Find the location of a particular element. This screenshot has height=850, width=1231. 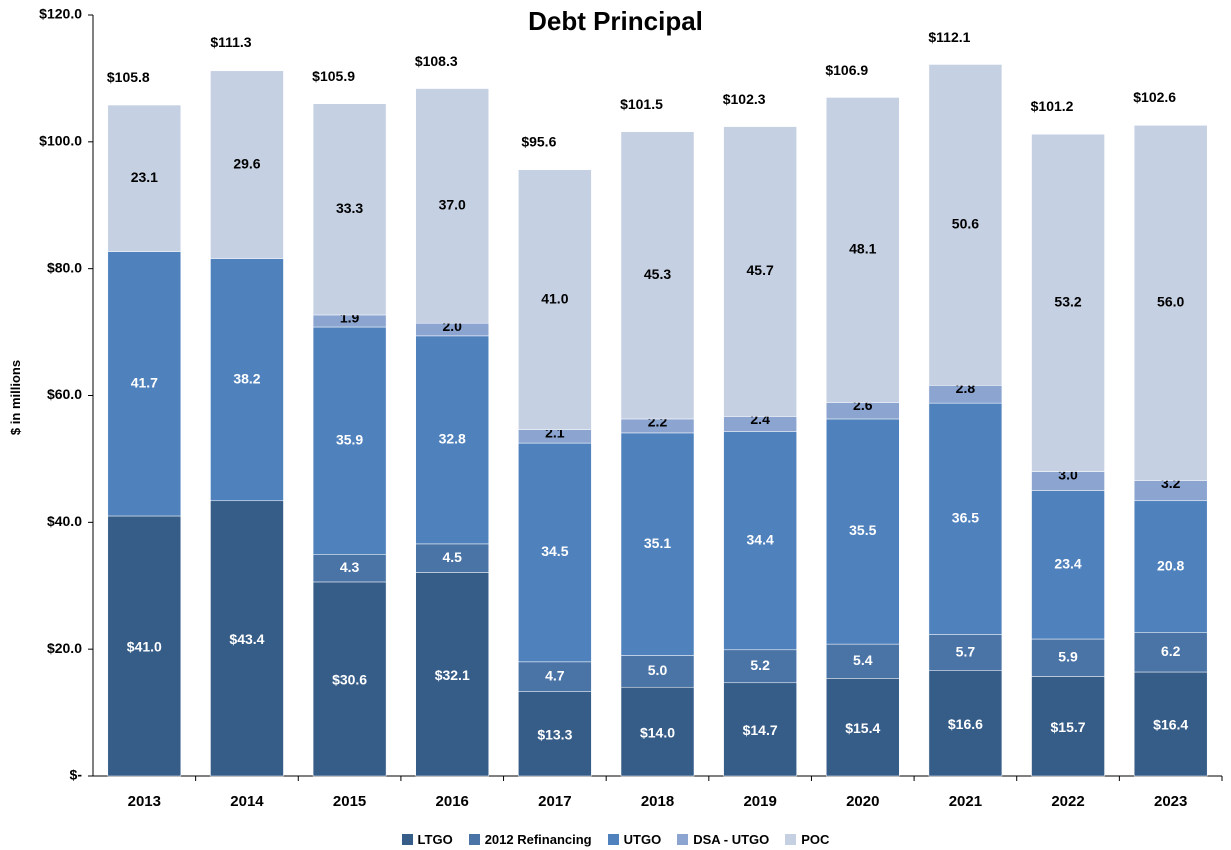

data-label: $30.6 is located at coordinates (349, 680).